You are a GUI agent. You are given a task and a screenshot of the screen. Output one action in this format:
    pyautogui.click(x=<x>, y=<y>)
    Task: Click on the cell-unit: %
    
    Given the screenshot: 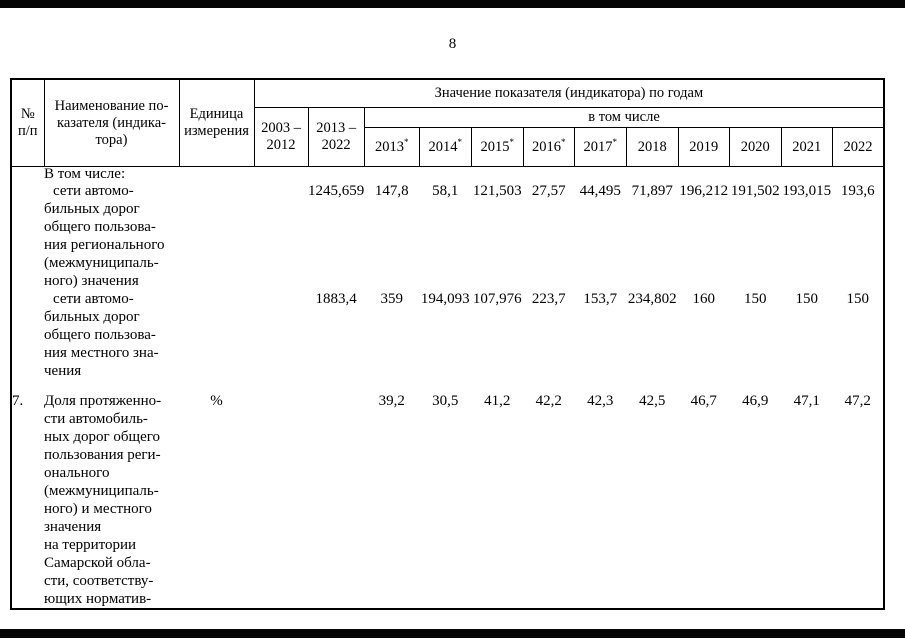 What is the action you would take?
    pyautogui.click(x=216, y=401)
    